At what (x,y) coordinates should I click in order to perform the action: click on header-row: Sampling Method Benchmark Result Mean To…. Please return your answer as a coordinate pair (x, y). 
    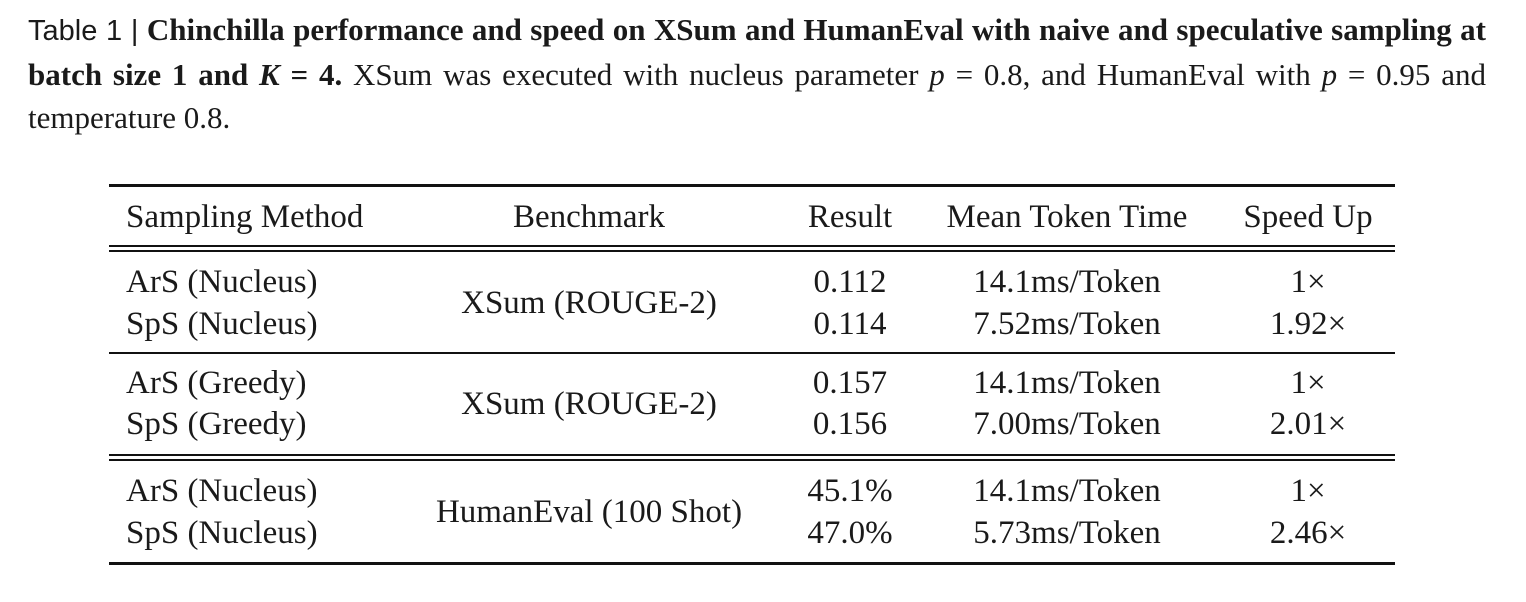
    Looking at the image, I should click on (752, 217).